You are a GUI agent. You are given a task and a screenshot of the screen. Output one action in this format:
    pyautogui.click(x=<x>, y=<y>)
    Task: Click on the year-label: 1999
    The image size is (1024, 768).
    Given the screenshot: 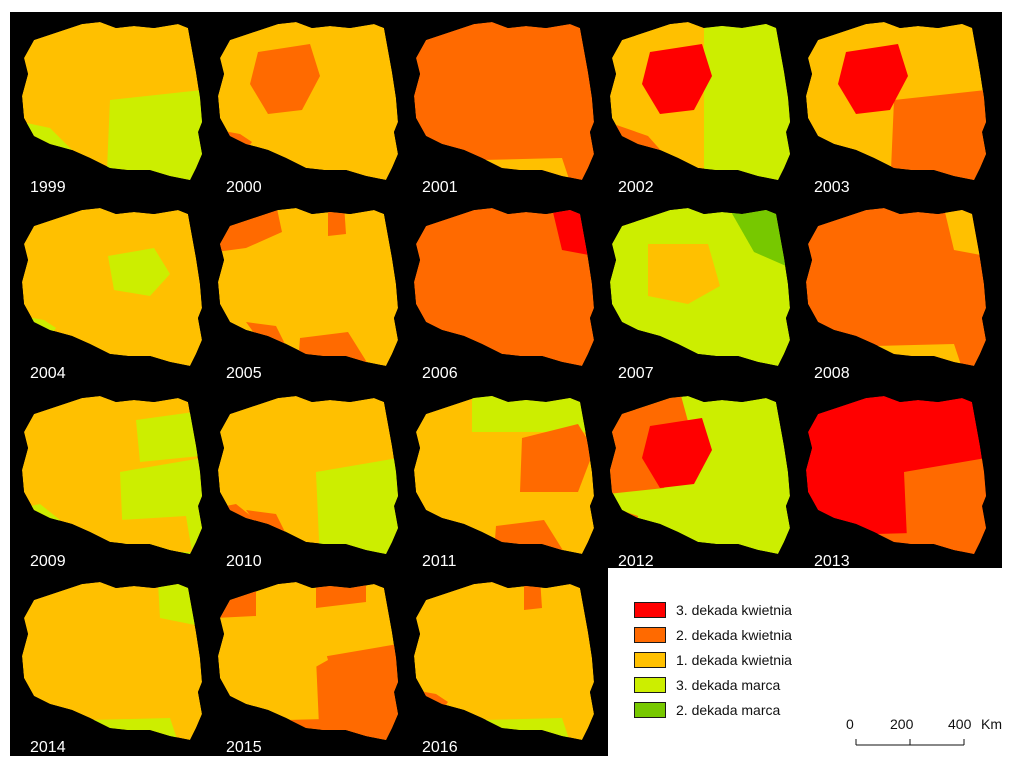 What is the action you would take?
    pyautogui.click(x=48, y=187)
    